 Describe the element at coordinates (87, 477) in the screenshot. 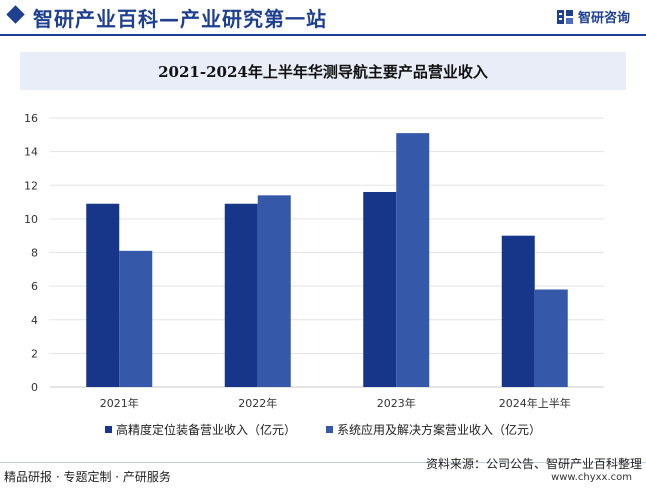

I see `footer-services: 精品研报 · 专题定制 · 产研服务` at that location.